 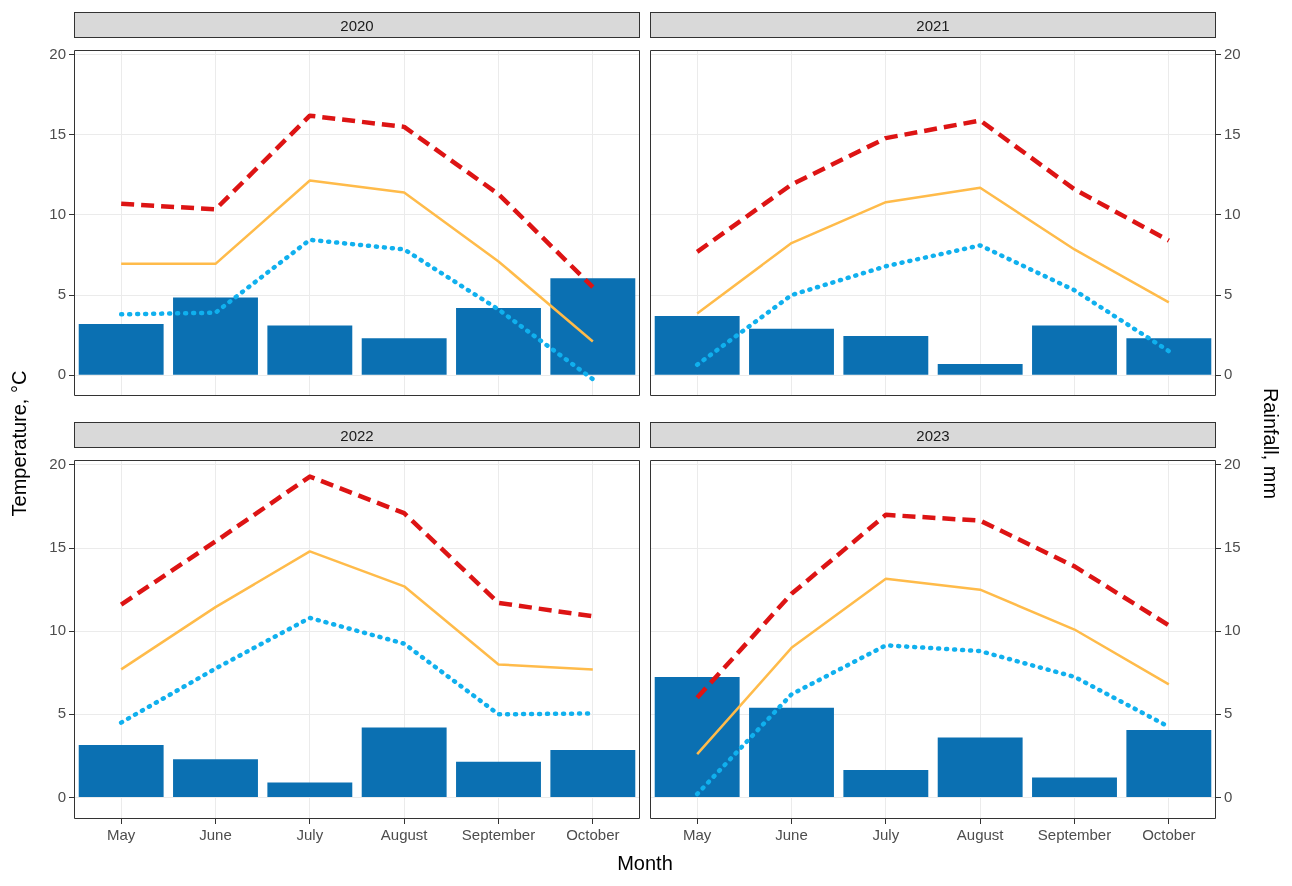 What do you see at coordinates (645, 863) in the screenshot?
I see `x-axis-title: Month` at bounding box center [645, 863].